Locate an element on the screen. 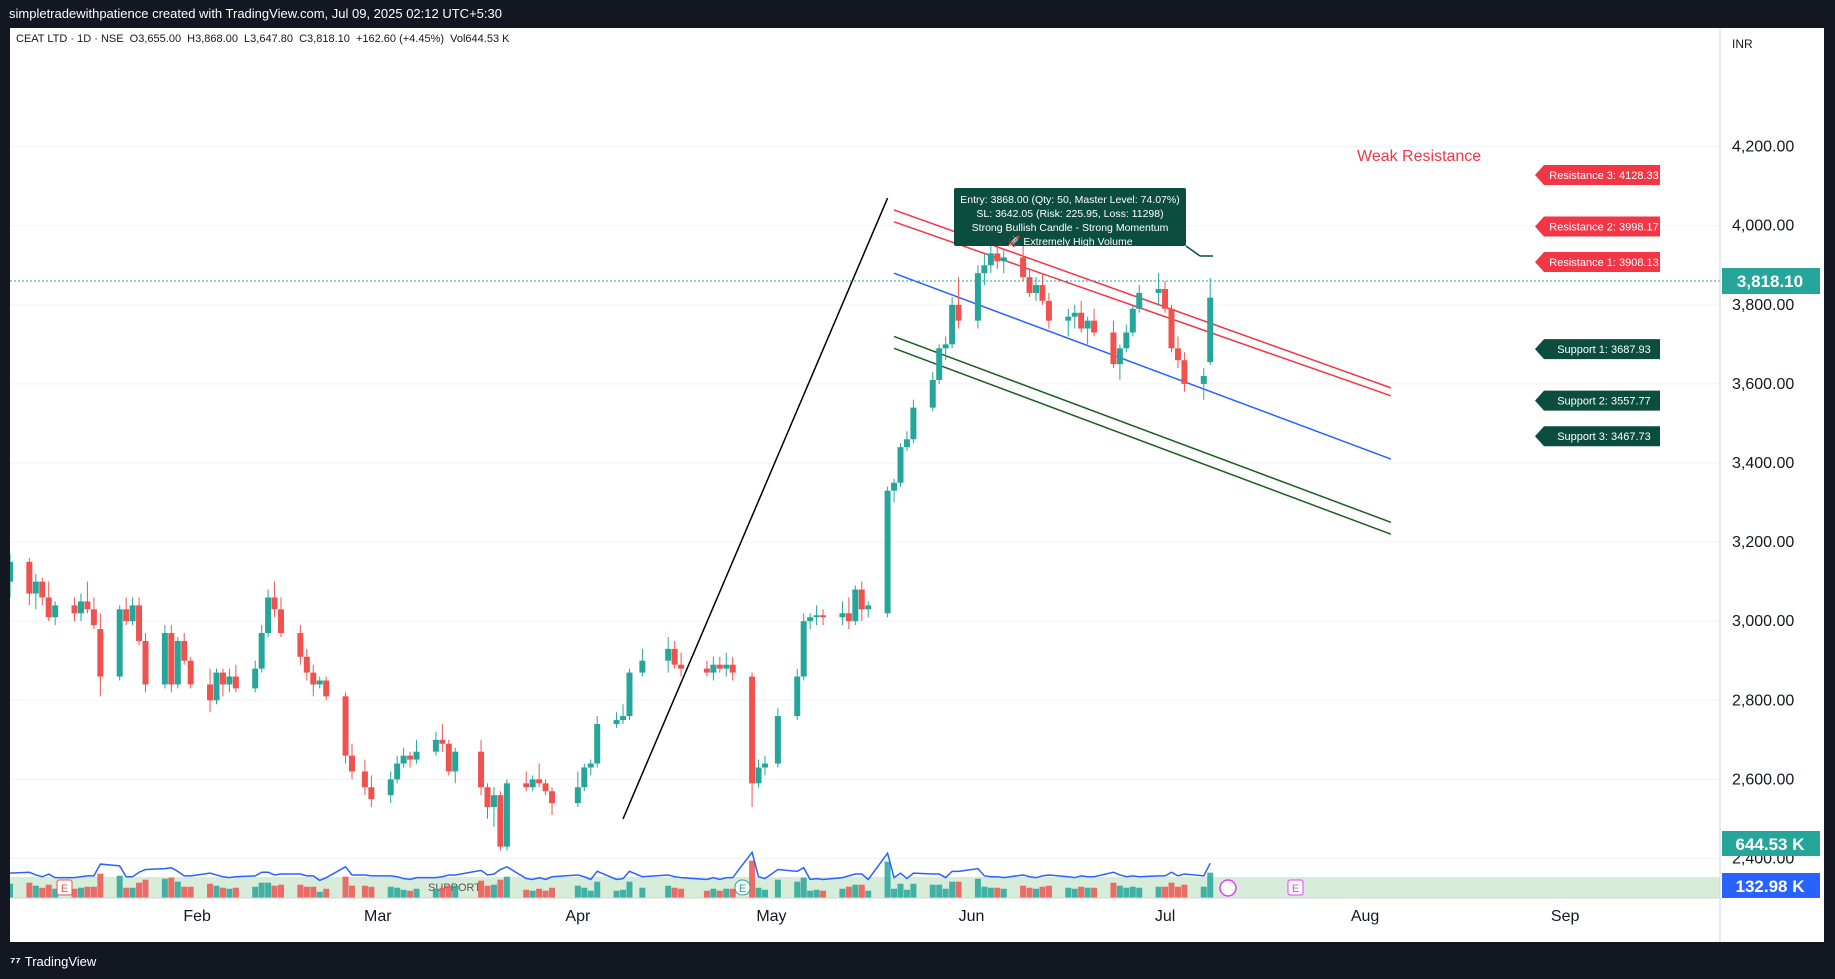  level-label: Resistance 2: 3998.17 is located at coordinates (1597, 226).